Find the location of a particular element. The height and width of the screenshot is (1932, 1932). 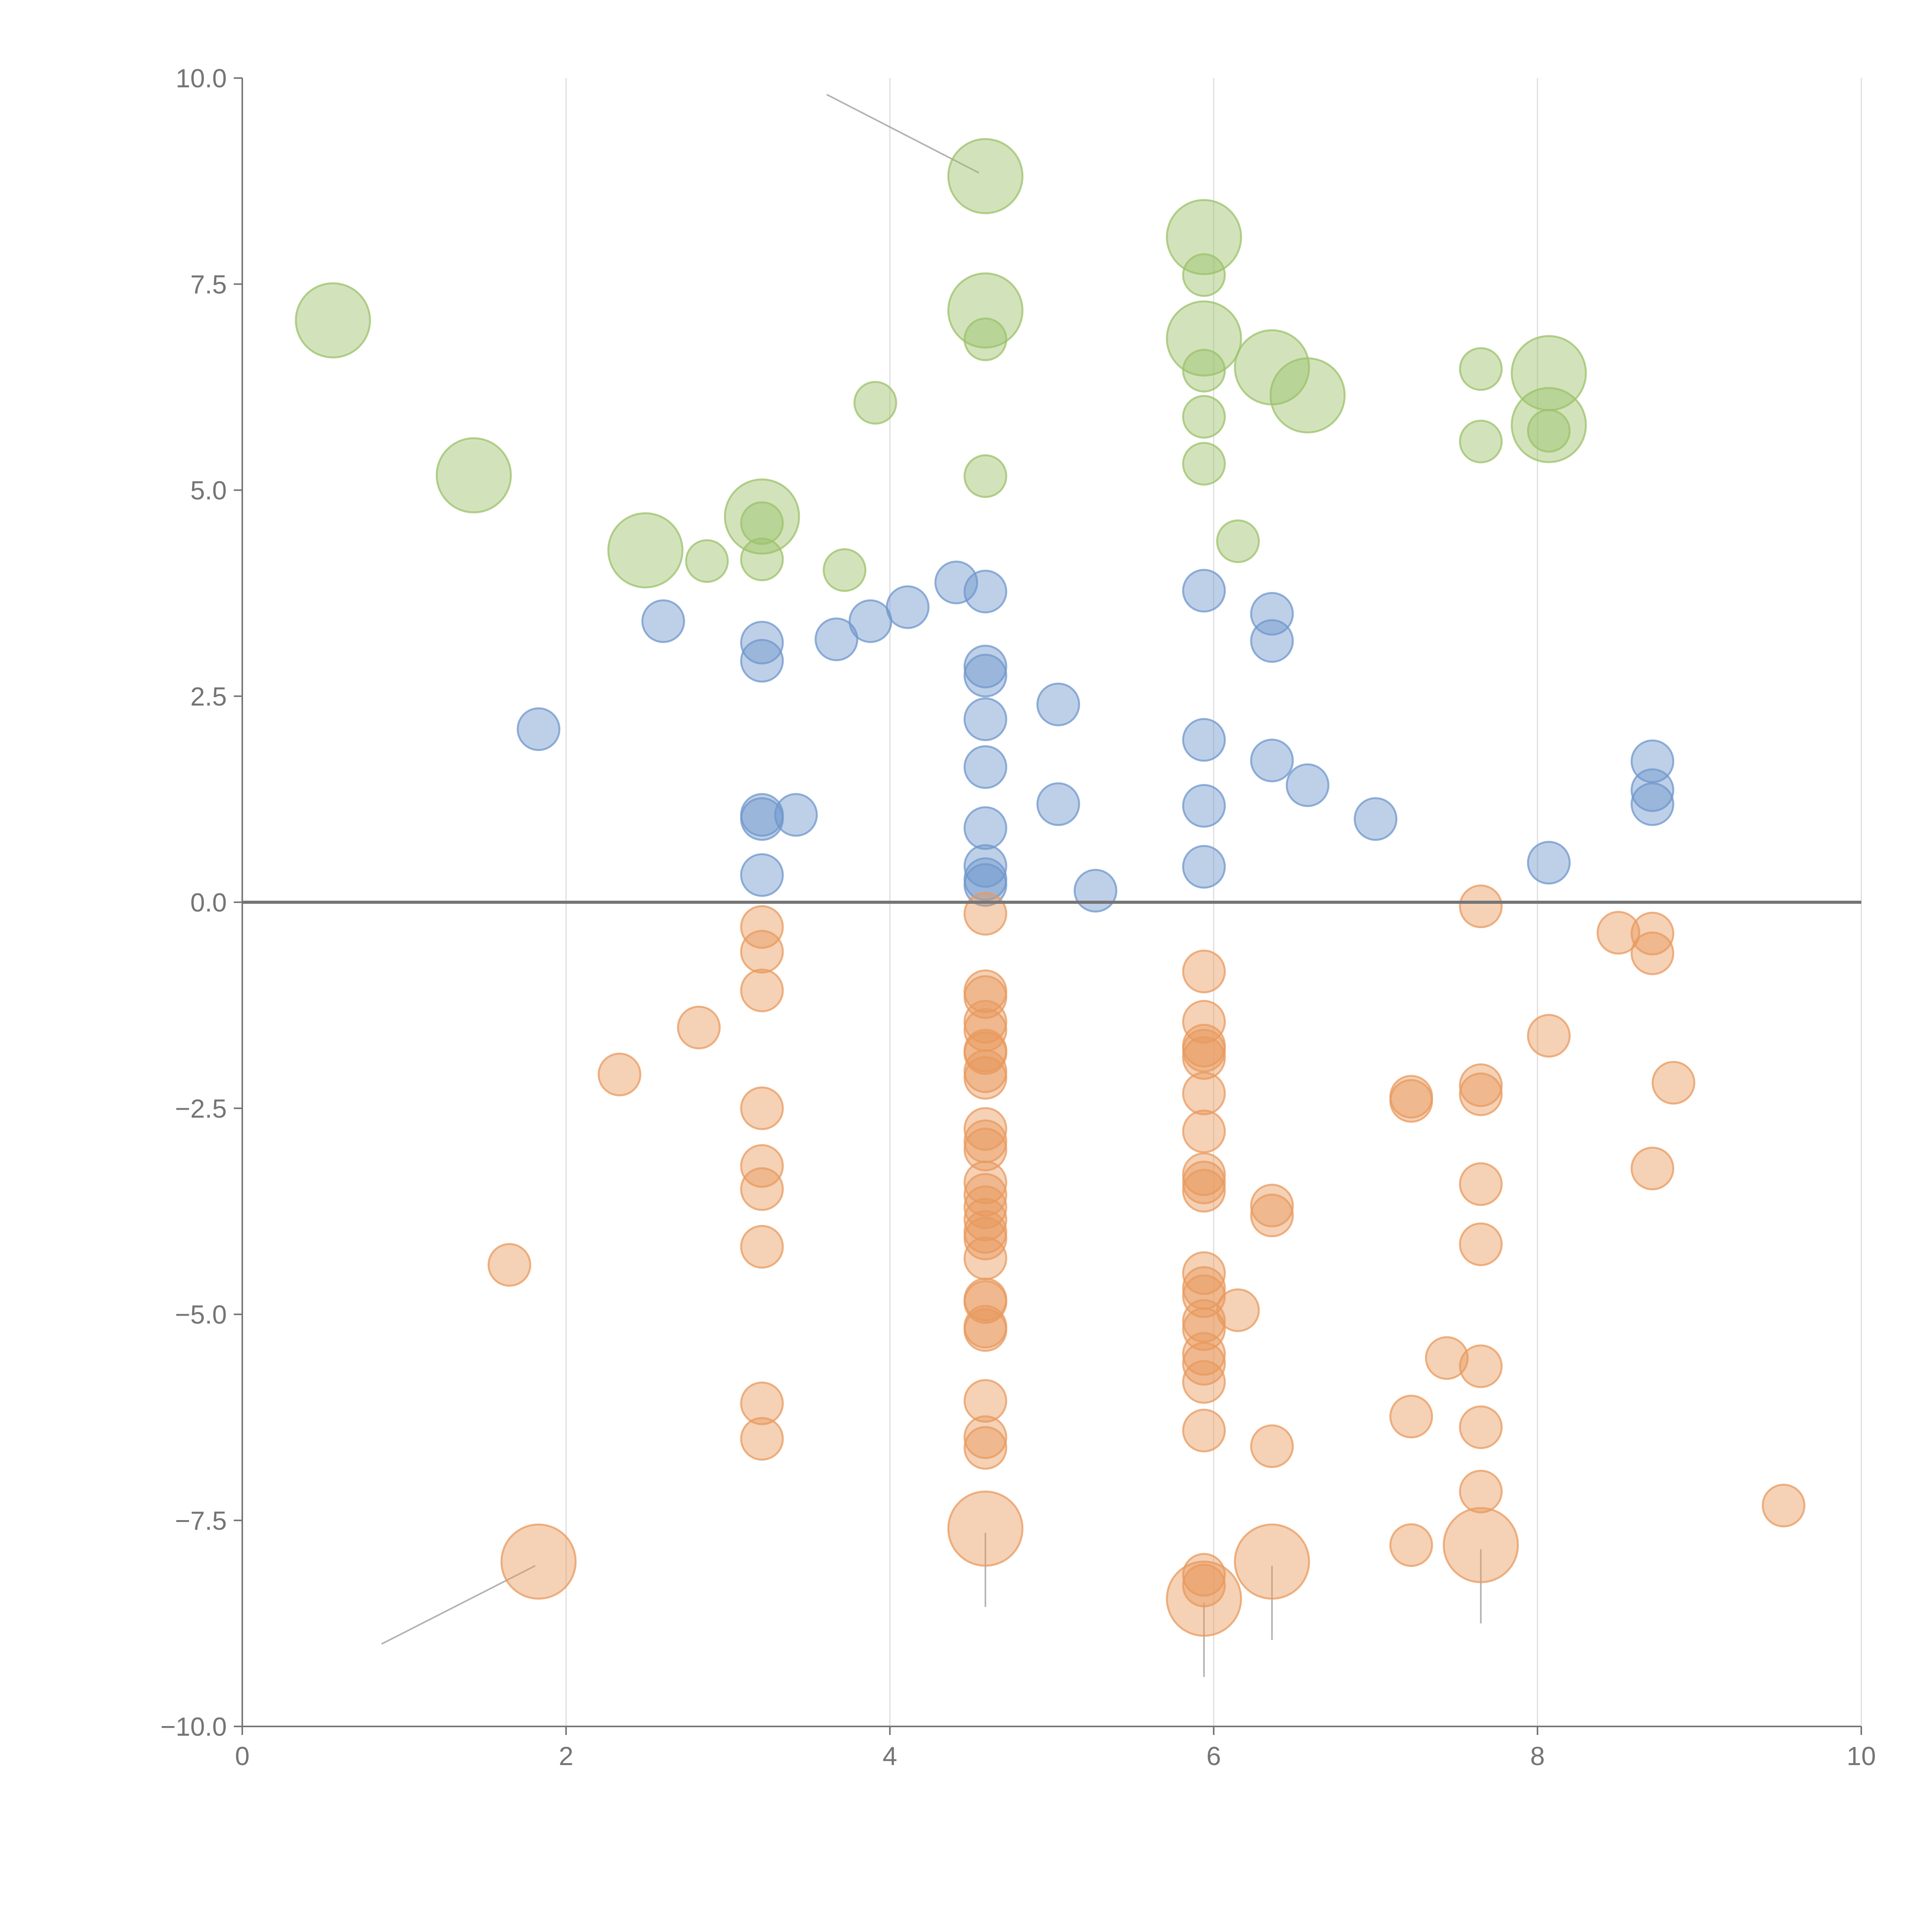

x-tick-label: 0 is located at coordinates (243, 1756).